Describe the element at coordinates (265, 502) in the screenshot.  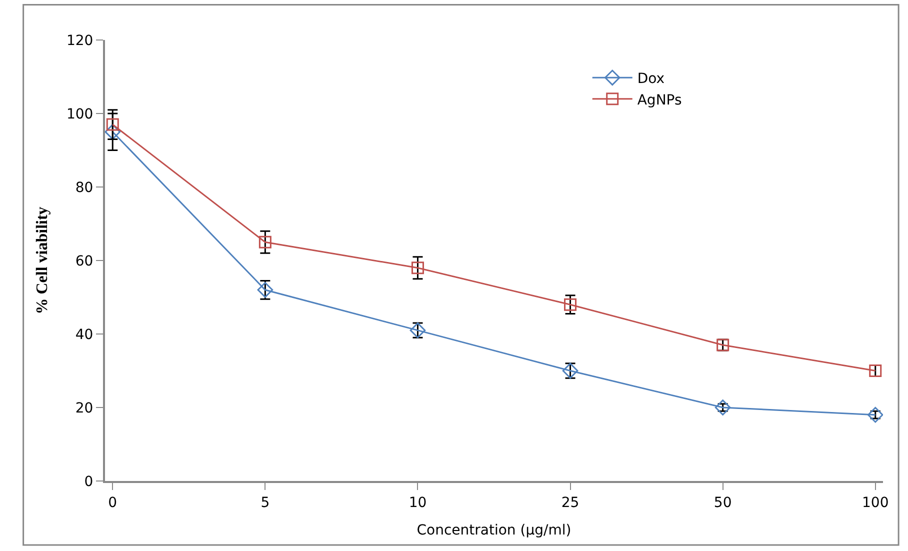
I see `x-tick-label: 5` at that location.